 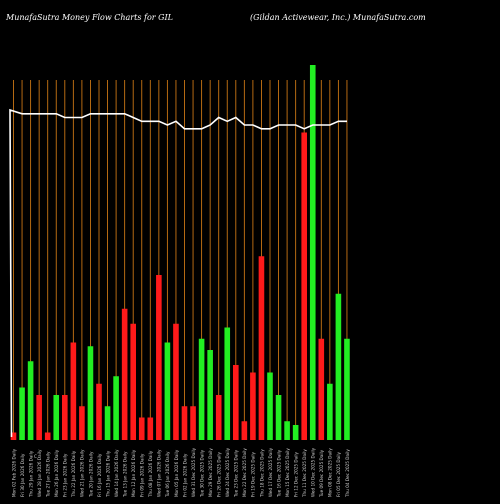 What do you see at coordinates (287, 472) in the screenshot?
I see `x-tick-label: Mon 15 Dec 2025 Daily` at bounding box center [287, 472].